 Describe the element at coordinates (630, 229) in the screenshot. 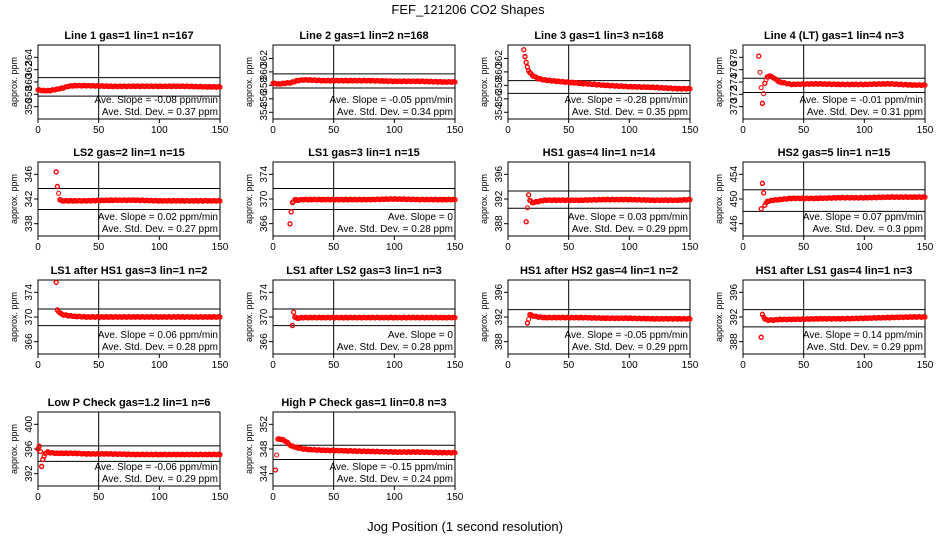

I see `std-annotation: Ave. Std. Dev. = 0.29 ppm` at that location.